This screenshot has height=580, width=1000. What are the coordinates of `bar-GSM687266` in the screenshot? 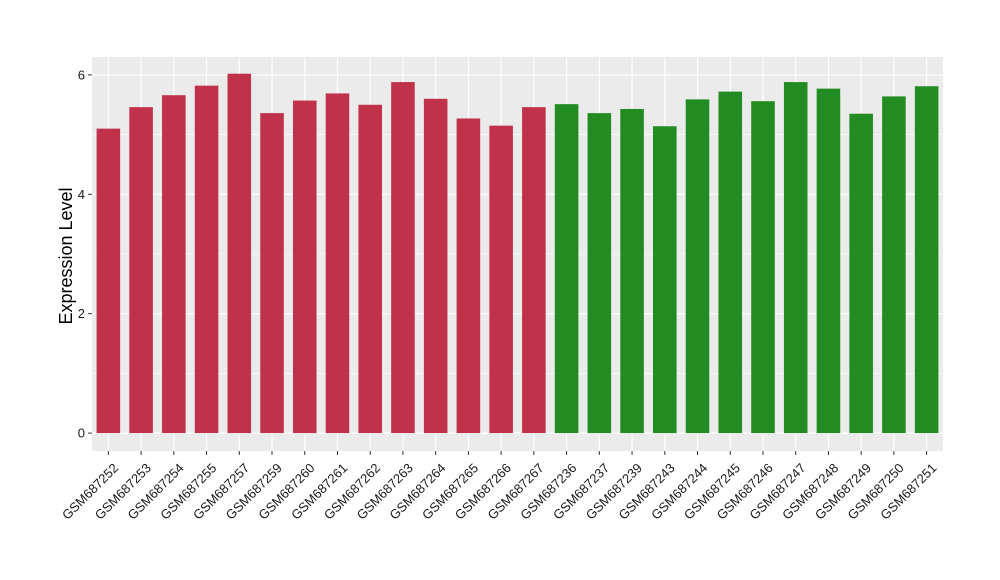 It's located at (501, 279).